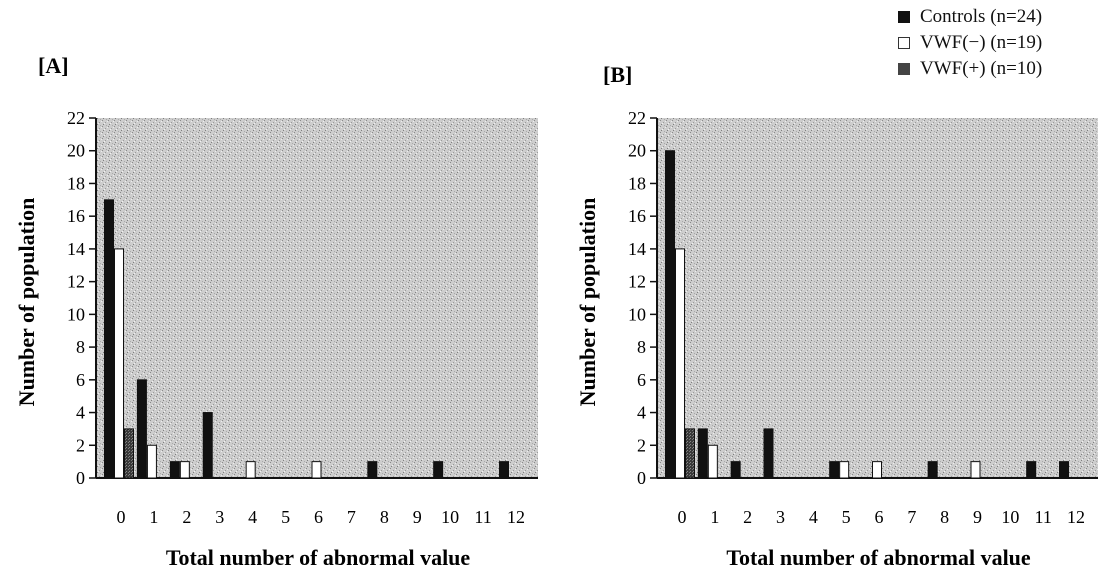 The width and height of the screenshot is (1104, 575). I want to click on panel-a-xtick-label: 2, so click(186, 517).